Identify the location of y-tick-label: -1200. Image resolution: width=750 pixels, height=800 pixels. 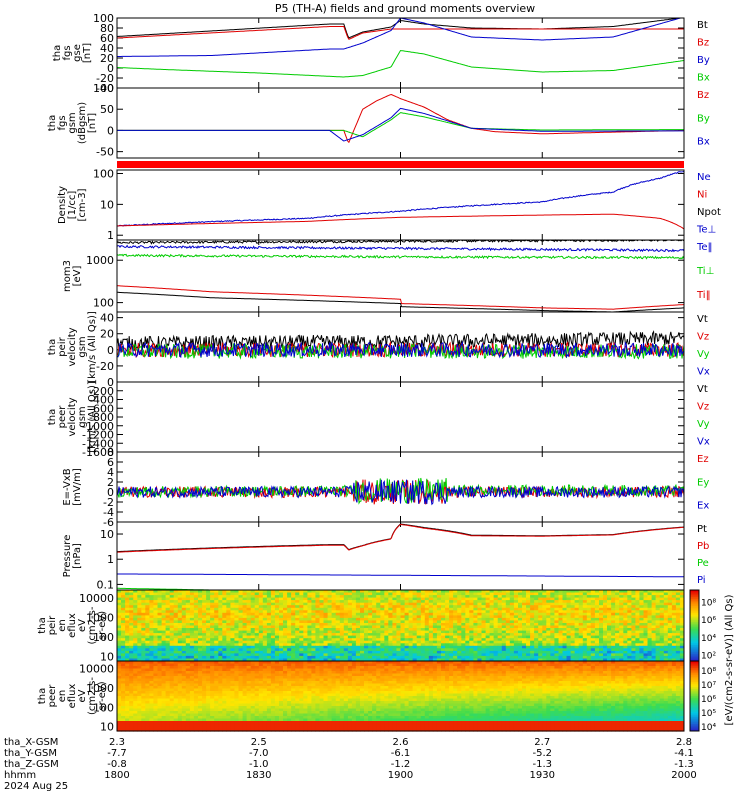
(98, 435).